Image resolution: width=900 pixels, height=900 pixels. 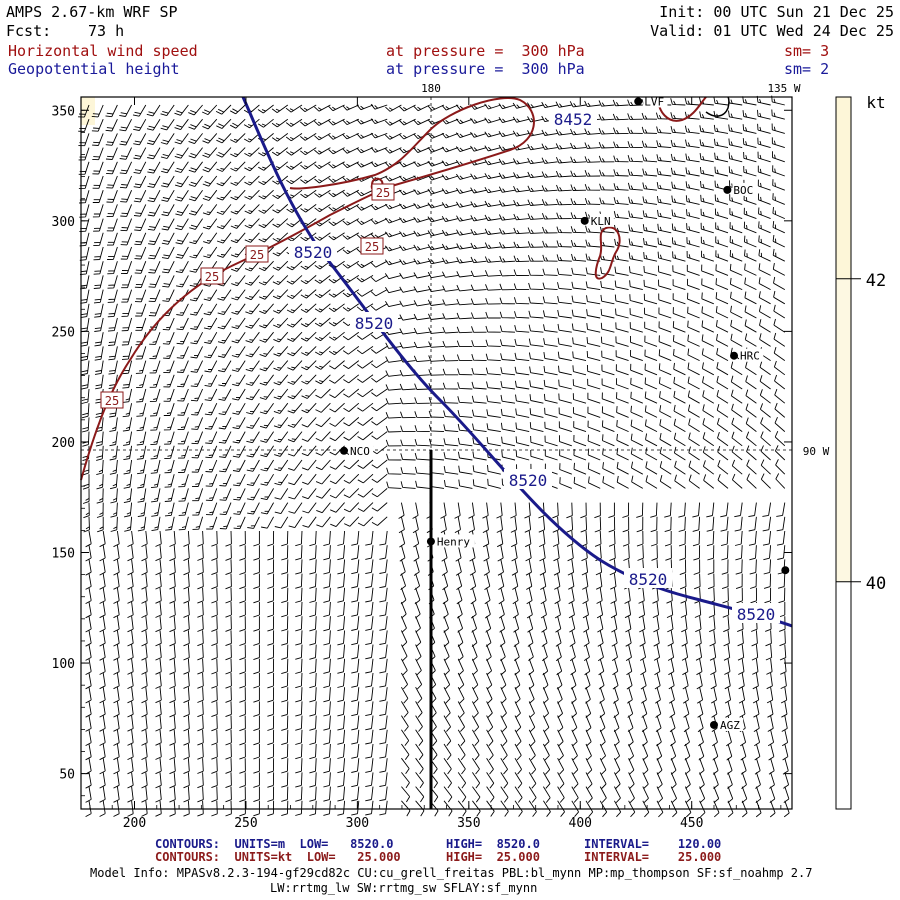 What do you see at coordinates (357, 823) in the screenshot?
I see `x-tick-label: 300` at bounding box center [357, 823].